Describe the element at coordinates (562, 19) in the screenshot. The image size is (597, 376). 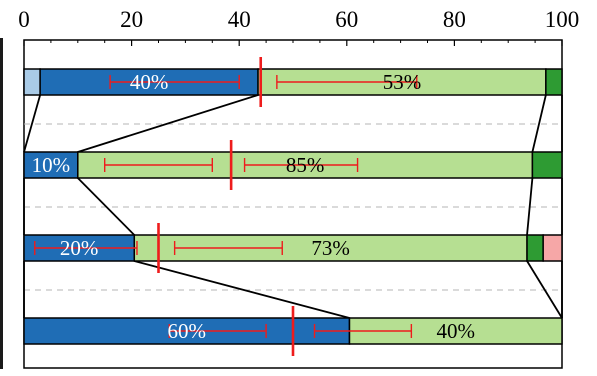
I see `x-tick-label: 100` at that location.